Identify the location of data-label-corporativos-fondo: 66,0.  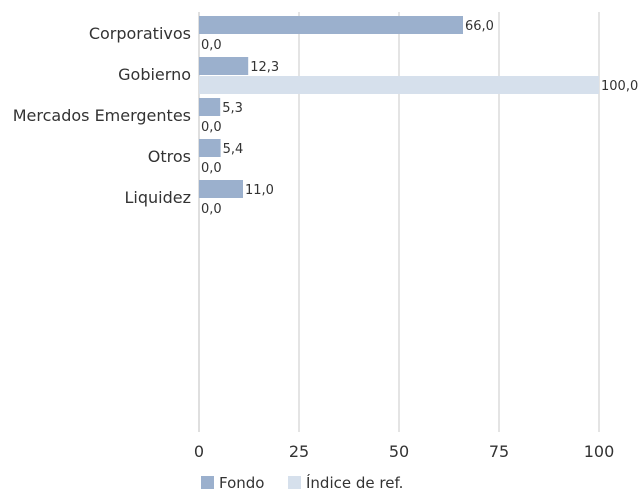
(479, 26).